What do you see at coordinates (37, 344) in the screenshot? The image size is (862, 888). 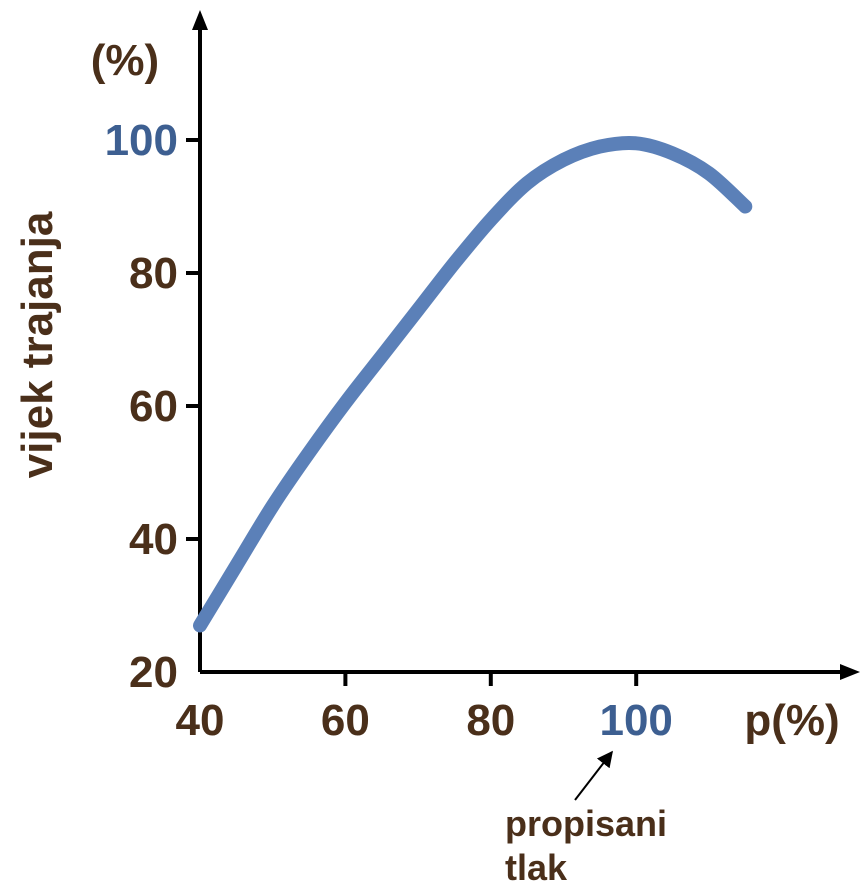 I see `y-axis-title: vijek trajanja` at bounding box center [37, 344].